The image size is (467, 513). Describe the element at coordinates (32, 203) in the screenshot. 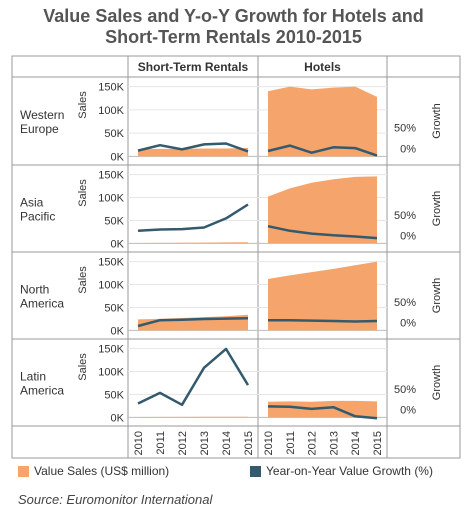

I see `row-label-1-line-0: Asia` at that location.